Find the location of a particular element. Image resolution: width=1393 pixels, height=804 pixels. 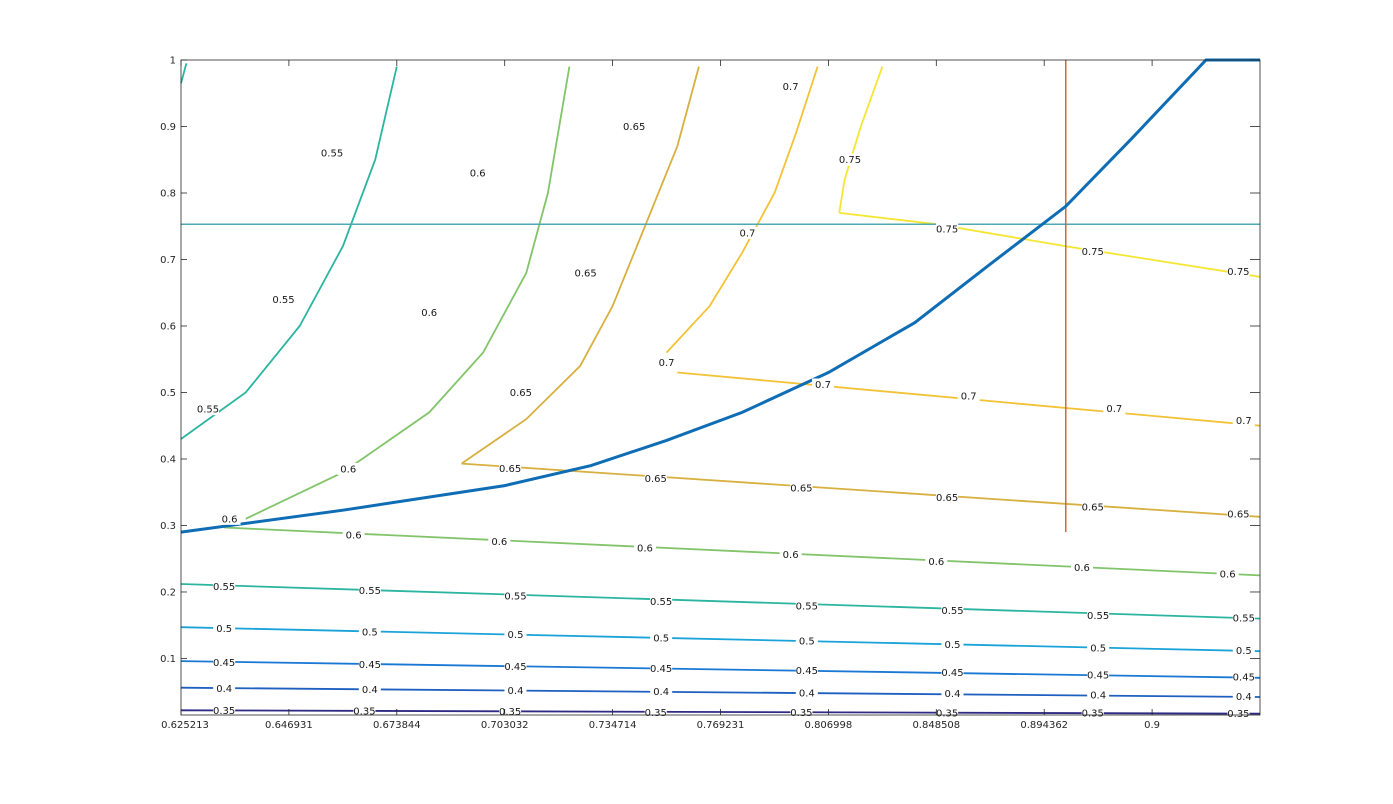

y-tick-label: 0.4 is located at coordinates (168, 459).